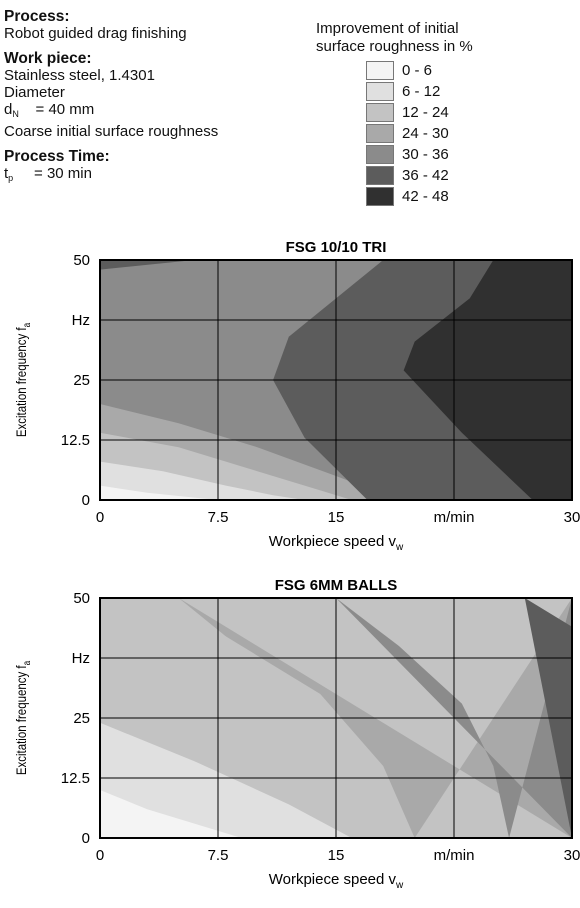  I want to click on material-text: Stainless steel, 1.4301, so click(79, 75).